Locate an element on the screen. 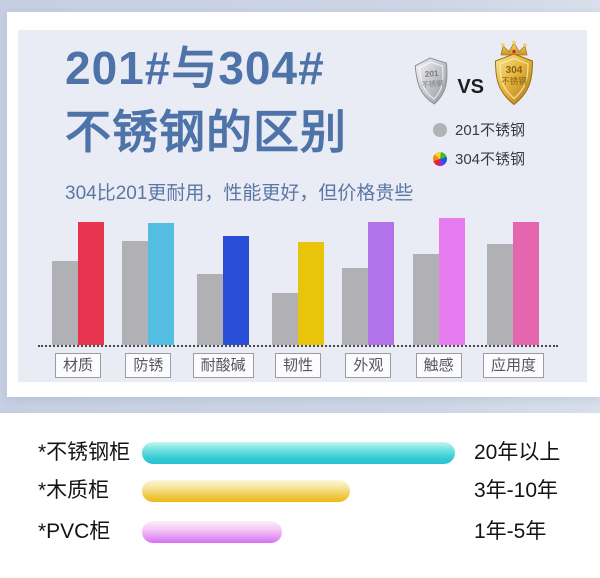 The width and height of the screenshot is (600, 578). chart-group: 应用度 is located at coordinates (513, 296).